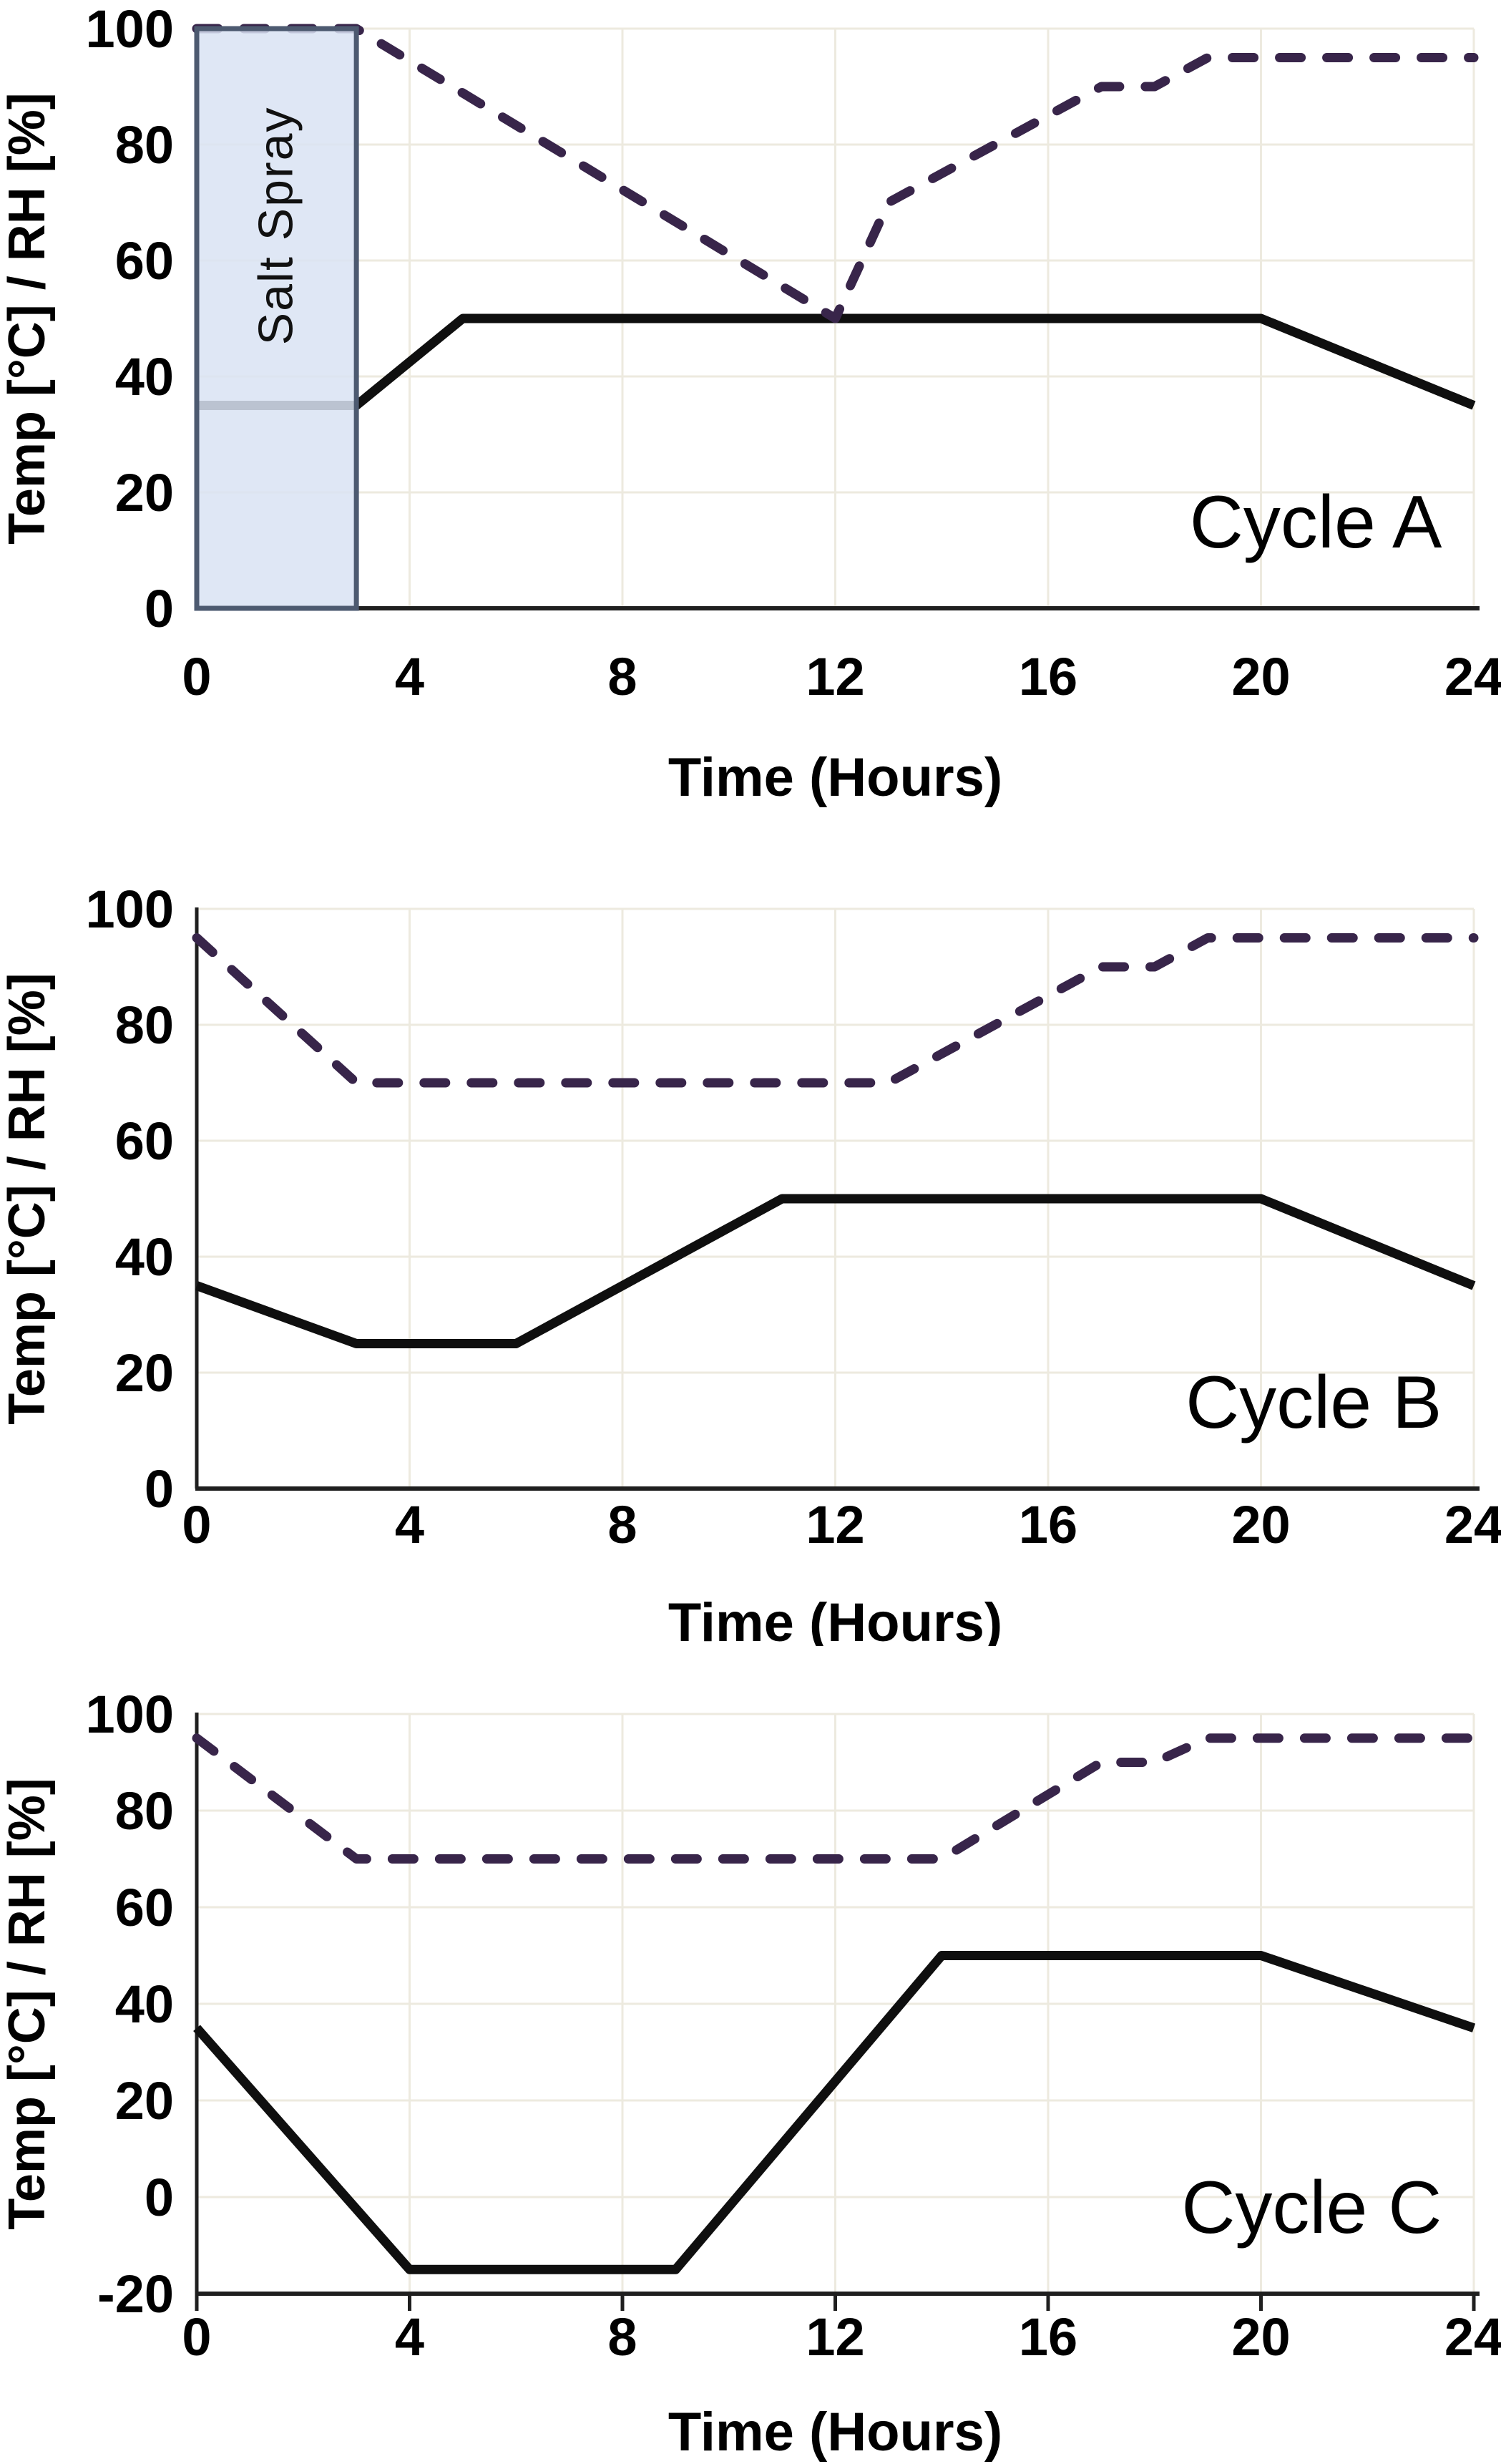 This screenshot has height=2464, width=1501. What do you see at coordinates (1311, 2207) in the screenshot?
I see `chart-title: Cycle C` at bounding box center [1311, 2207].